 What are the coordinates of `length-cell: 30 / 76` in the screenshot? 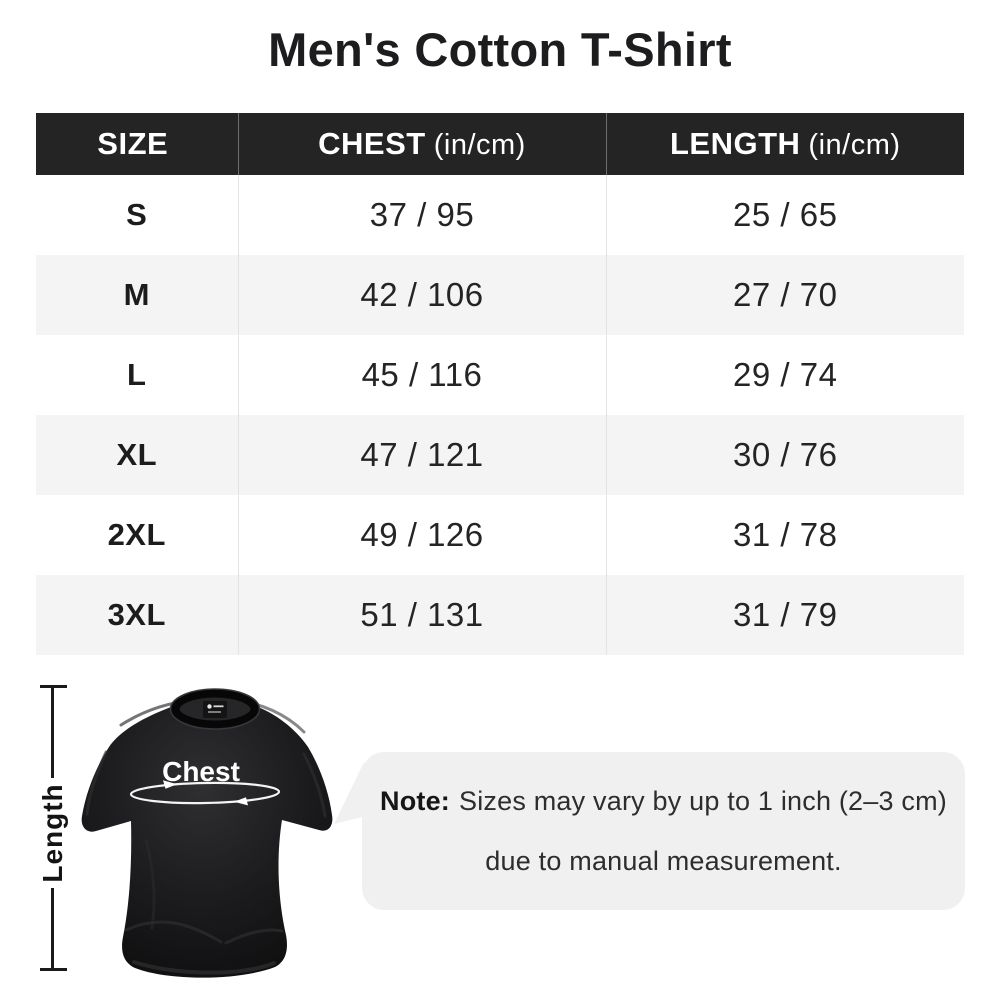 It's located at (784, 455).